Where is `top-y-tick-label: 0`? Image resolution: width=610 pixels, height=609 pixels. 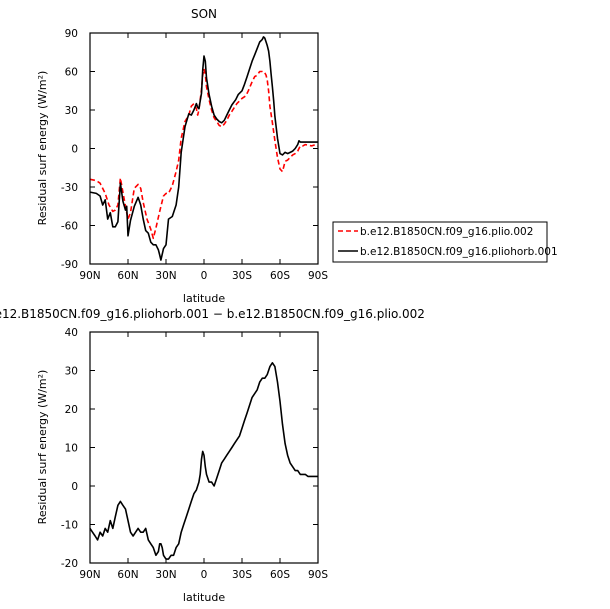
top-y-tick-label: 0 is located at coordinates (74, 150).